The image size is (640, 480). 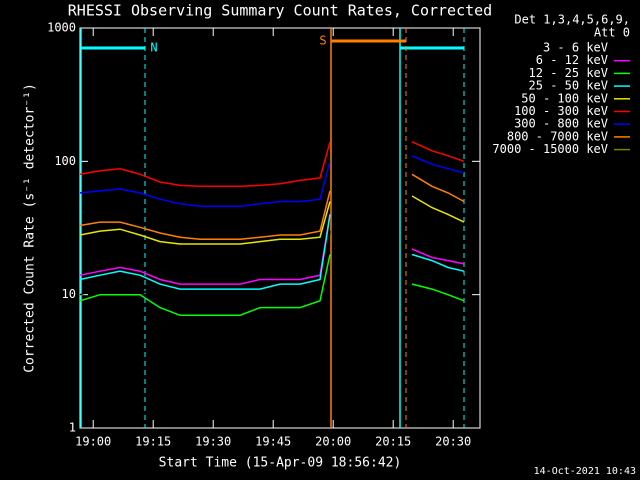 I want to click on x-tick-label: 19:15, so click(x=153, y=442).